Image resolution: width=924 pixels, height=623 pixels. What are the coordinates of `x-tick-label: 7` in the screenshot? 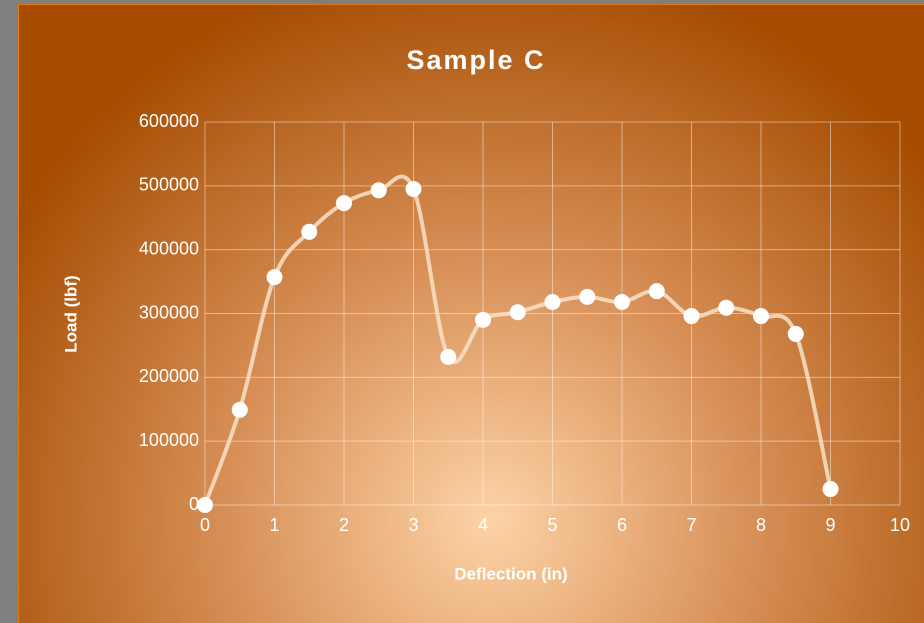 It's located at (691, 525).